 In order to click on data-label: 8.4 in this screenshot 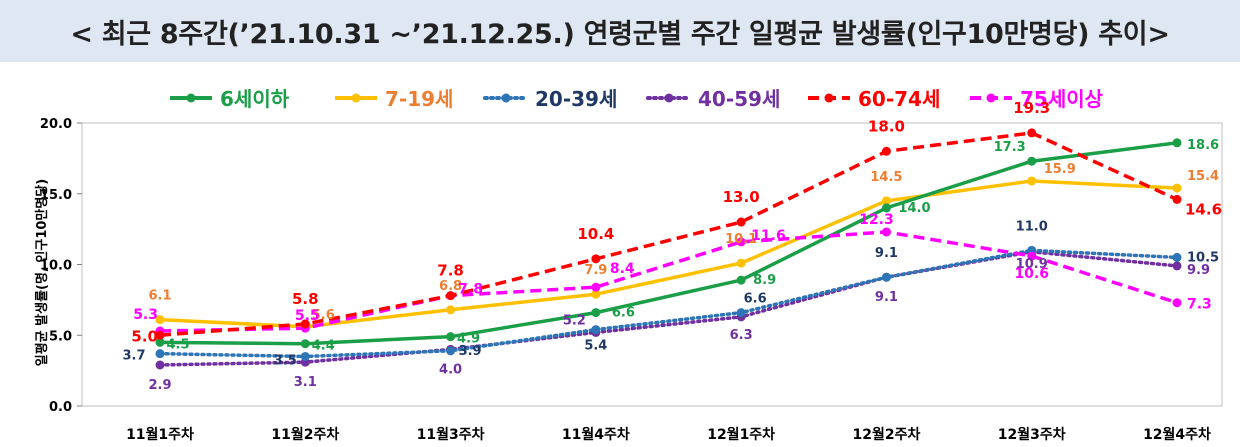, I will do `click(622, 269)`.